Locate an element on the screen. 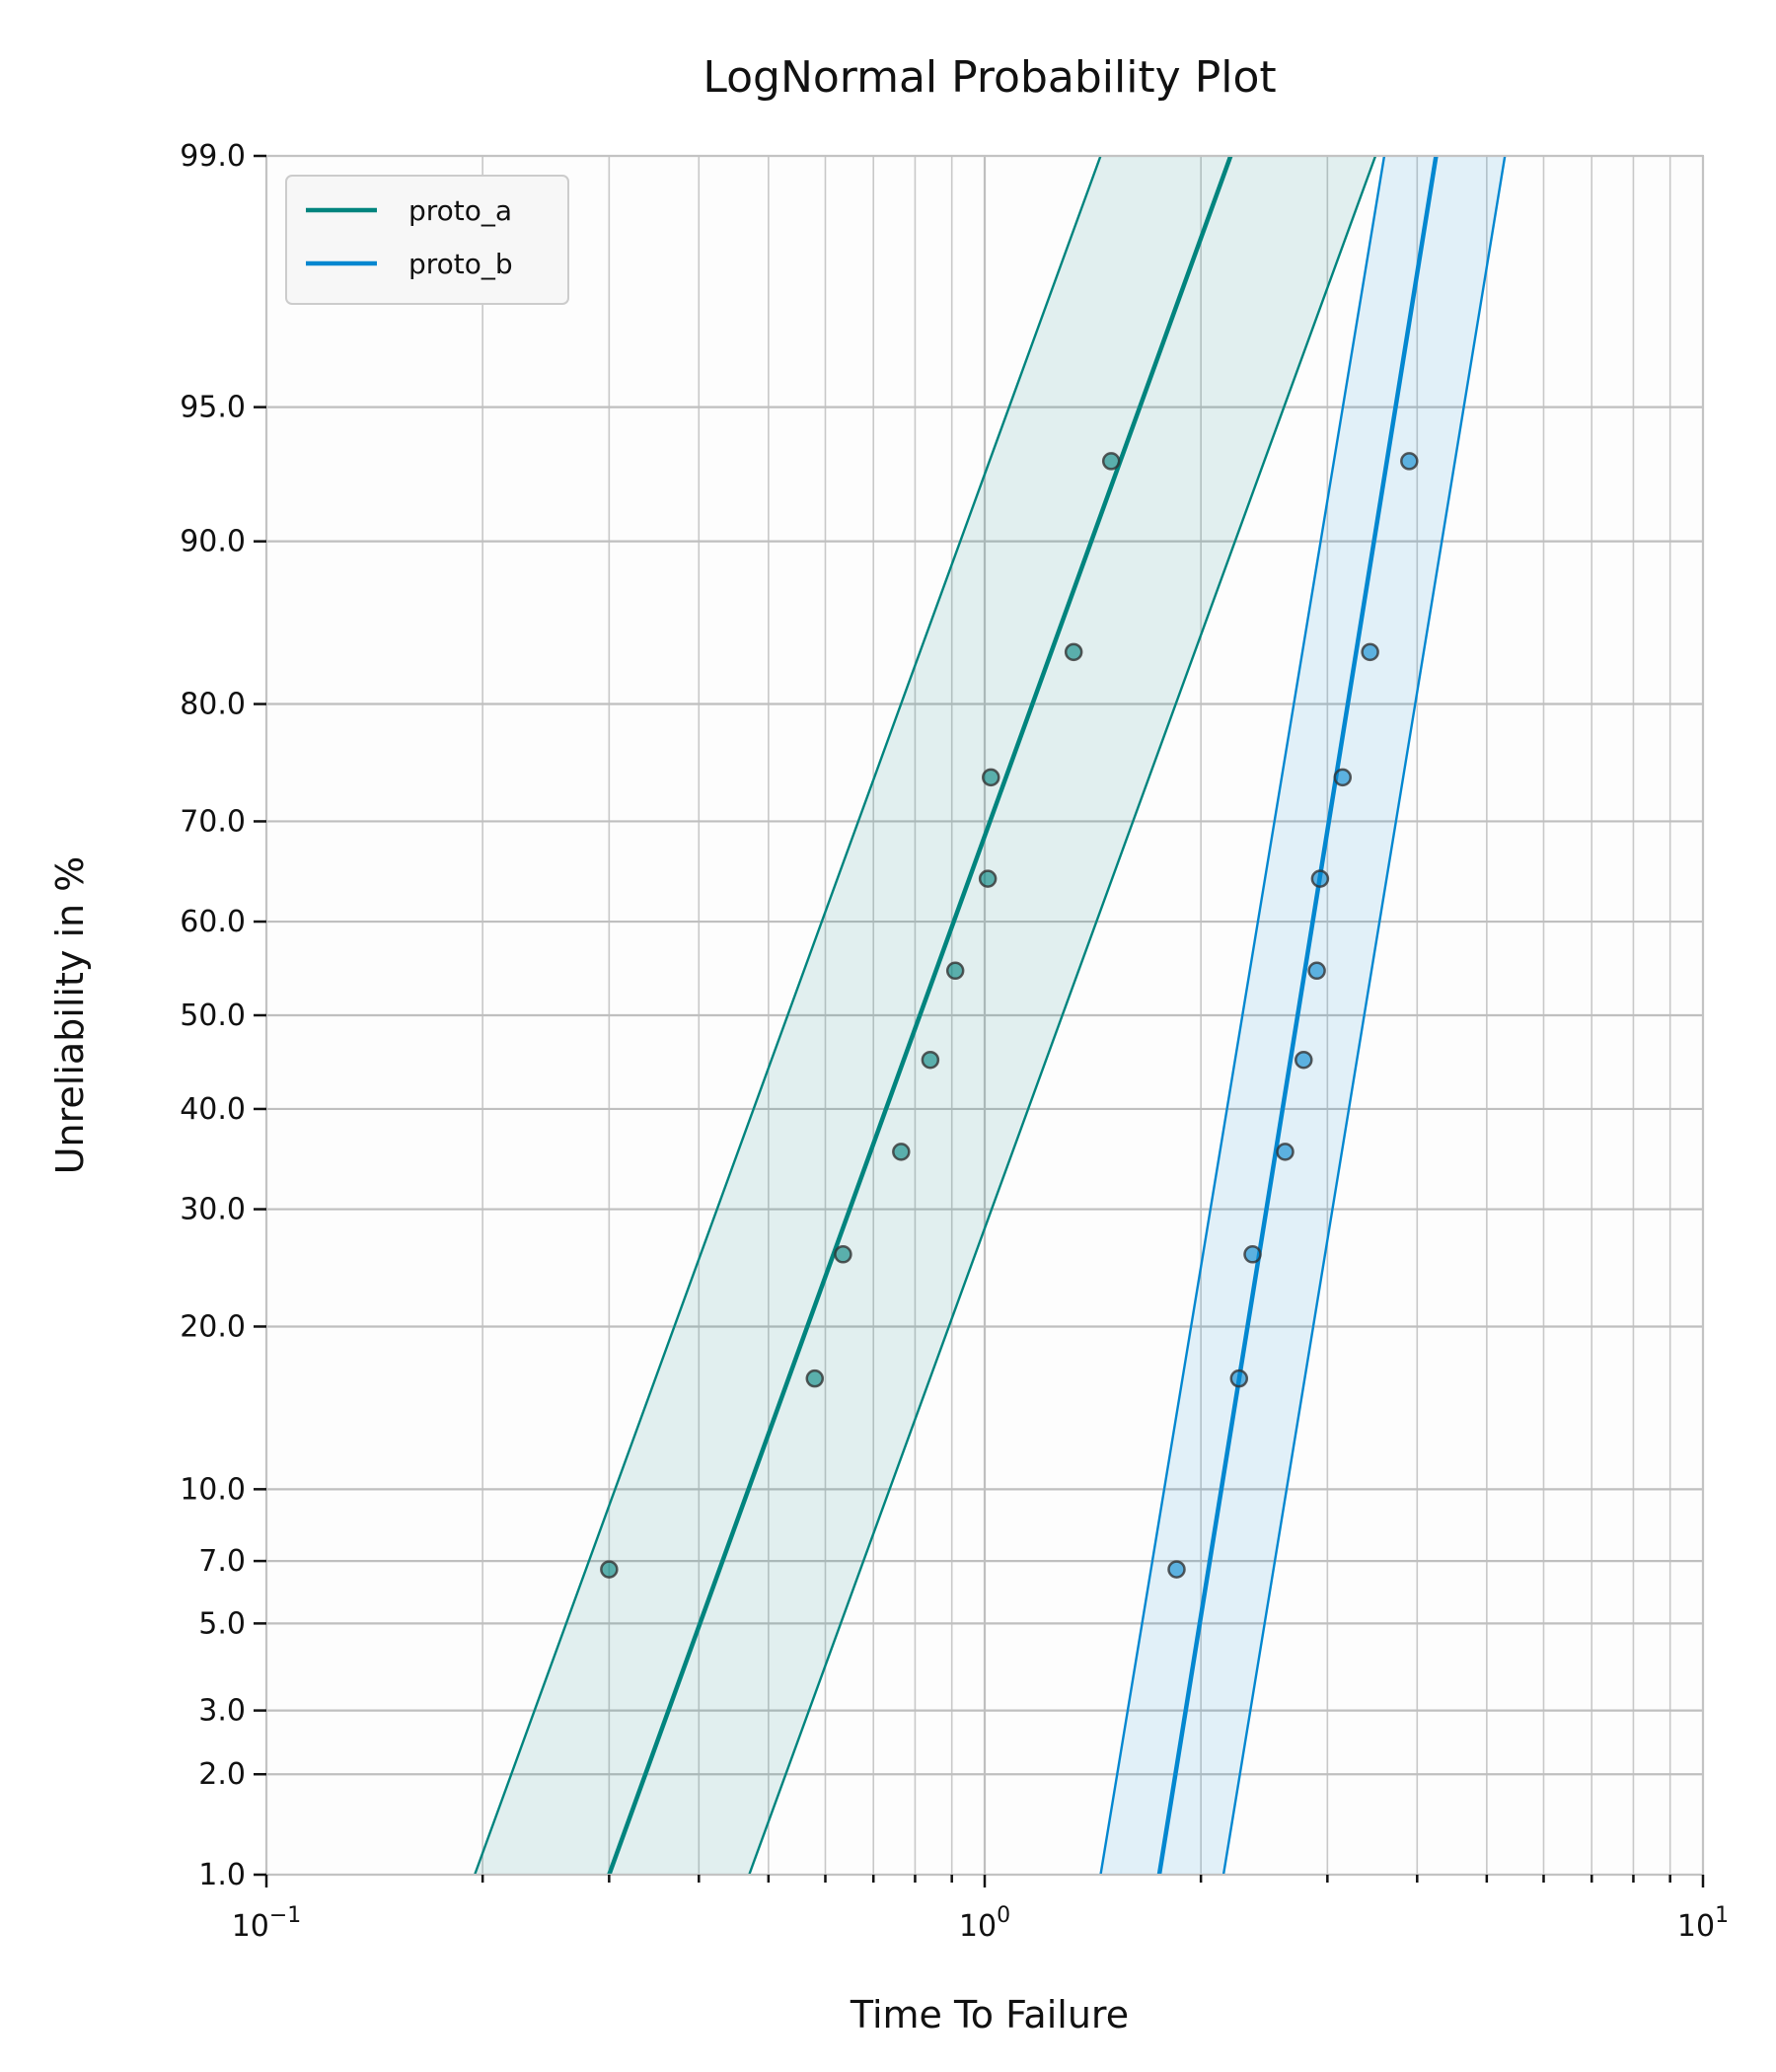 This screenshot has width=1776, height=2072. x-tick-label: 10¹ is located at coordinates (1703, 1924).